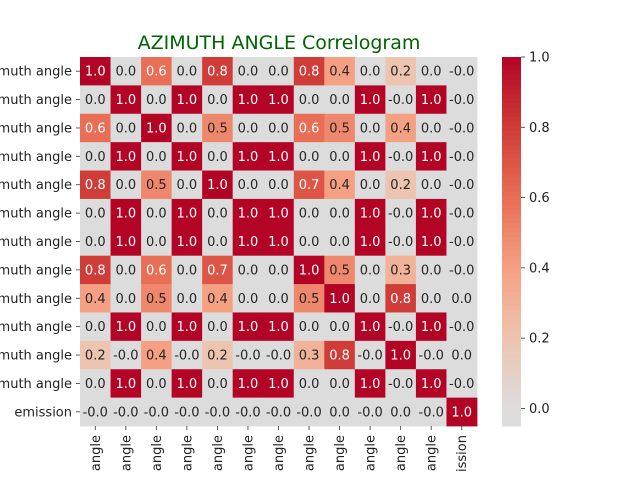 This screenshot has width=640, height=480. I want to click on colorbar-tick-label: 1.0, so click(539, 58).